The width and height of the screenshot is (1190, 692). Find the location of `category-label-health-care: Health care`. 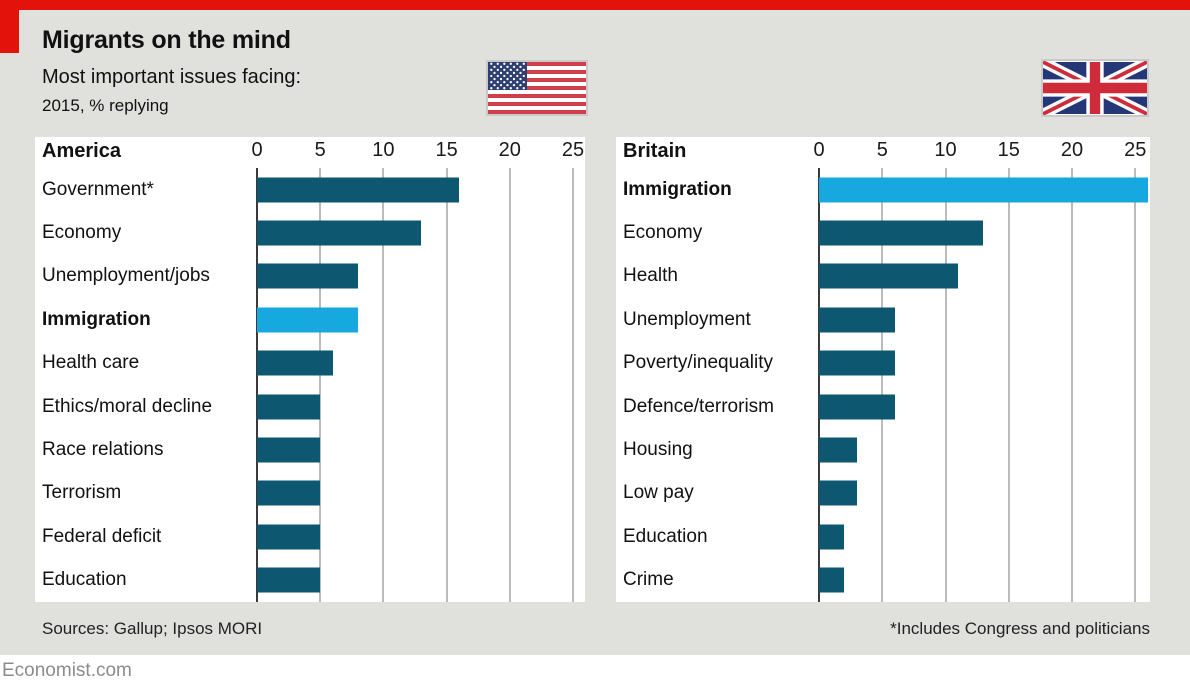

category-label-health-care: Health care is located at coordinates (91, 363).